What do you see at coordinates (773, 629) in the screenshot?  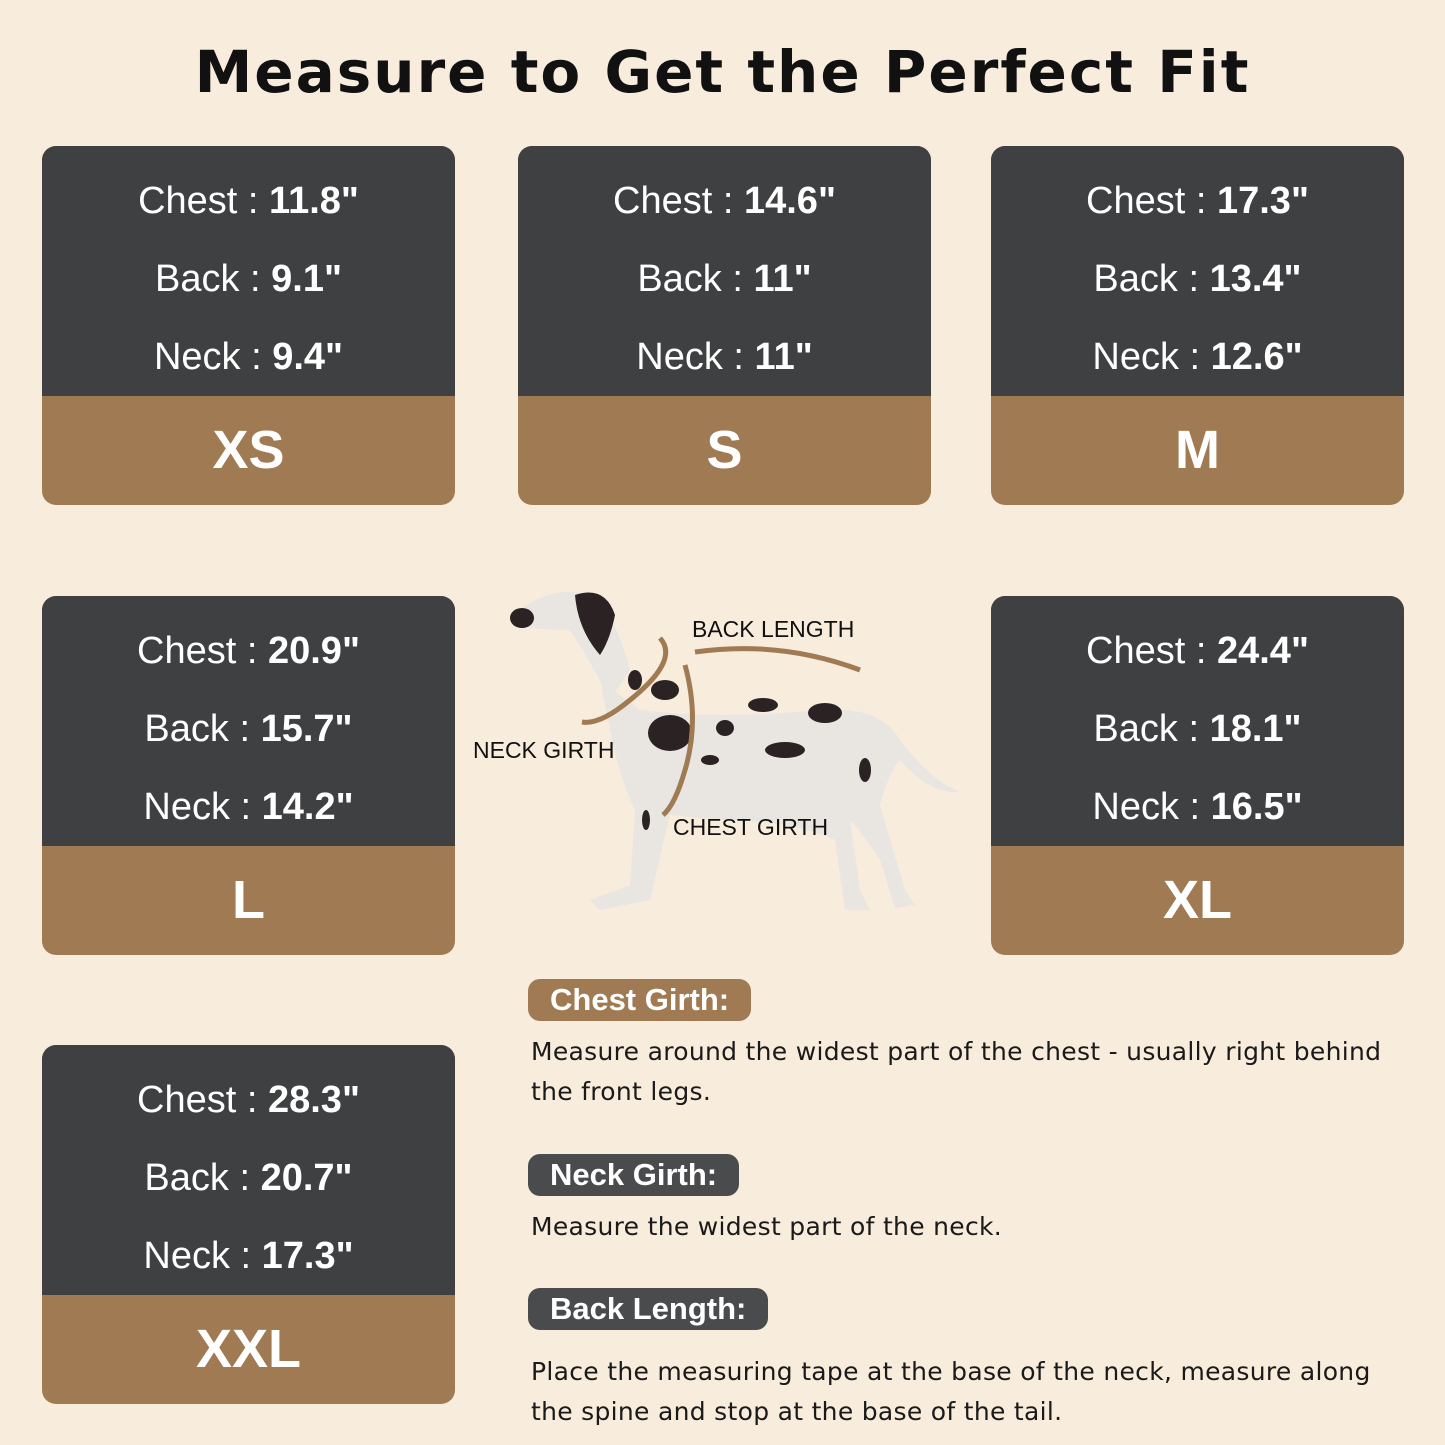 I see `back-length-label: BACK LENGTH` at bounding box center [773, 629].